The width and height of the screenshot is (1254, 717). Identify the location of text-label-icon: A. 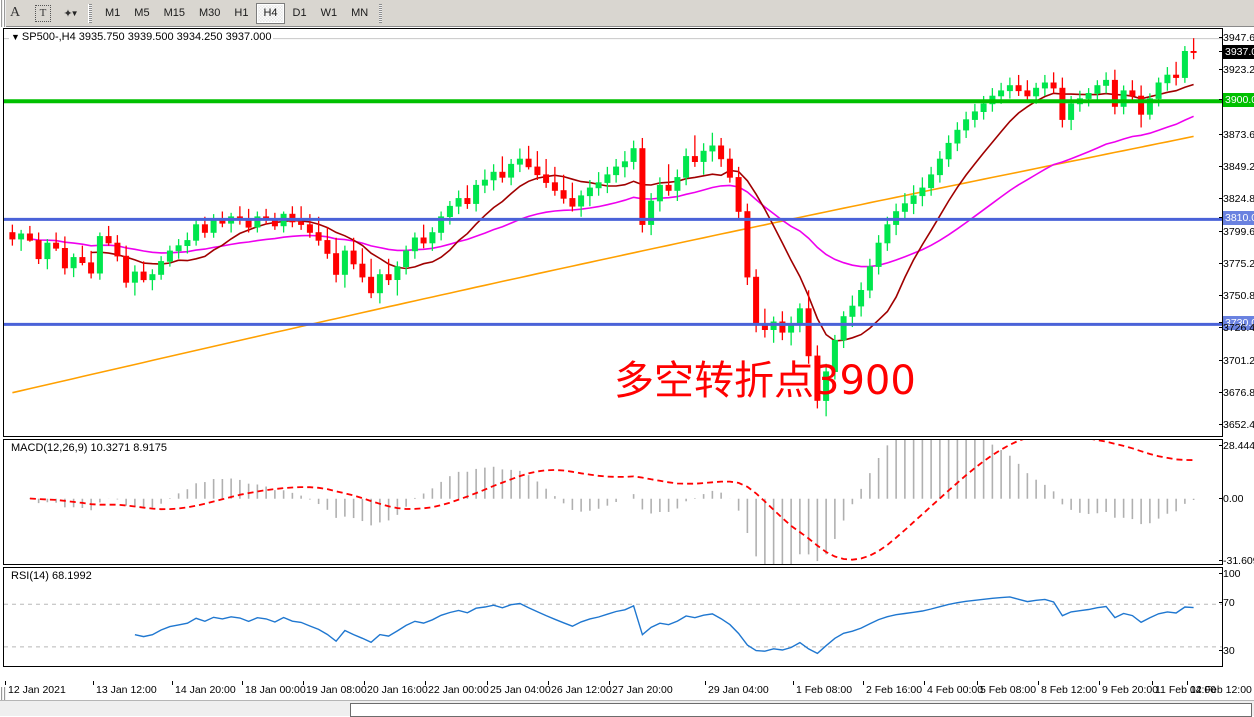
(15, 12).